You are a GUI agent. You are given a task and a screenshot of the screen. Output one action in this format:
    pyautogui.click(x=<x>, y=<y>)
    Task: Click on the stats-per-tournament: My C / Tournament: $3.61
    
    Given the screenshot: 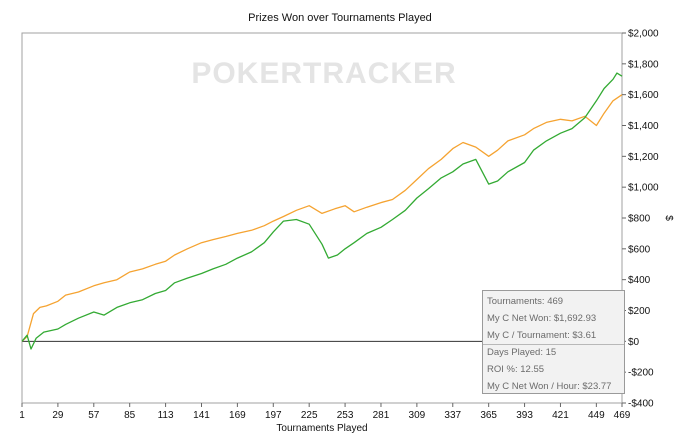 What is the action you would take?
    pyautogui.click(x=542, y=335)
    